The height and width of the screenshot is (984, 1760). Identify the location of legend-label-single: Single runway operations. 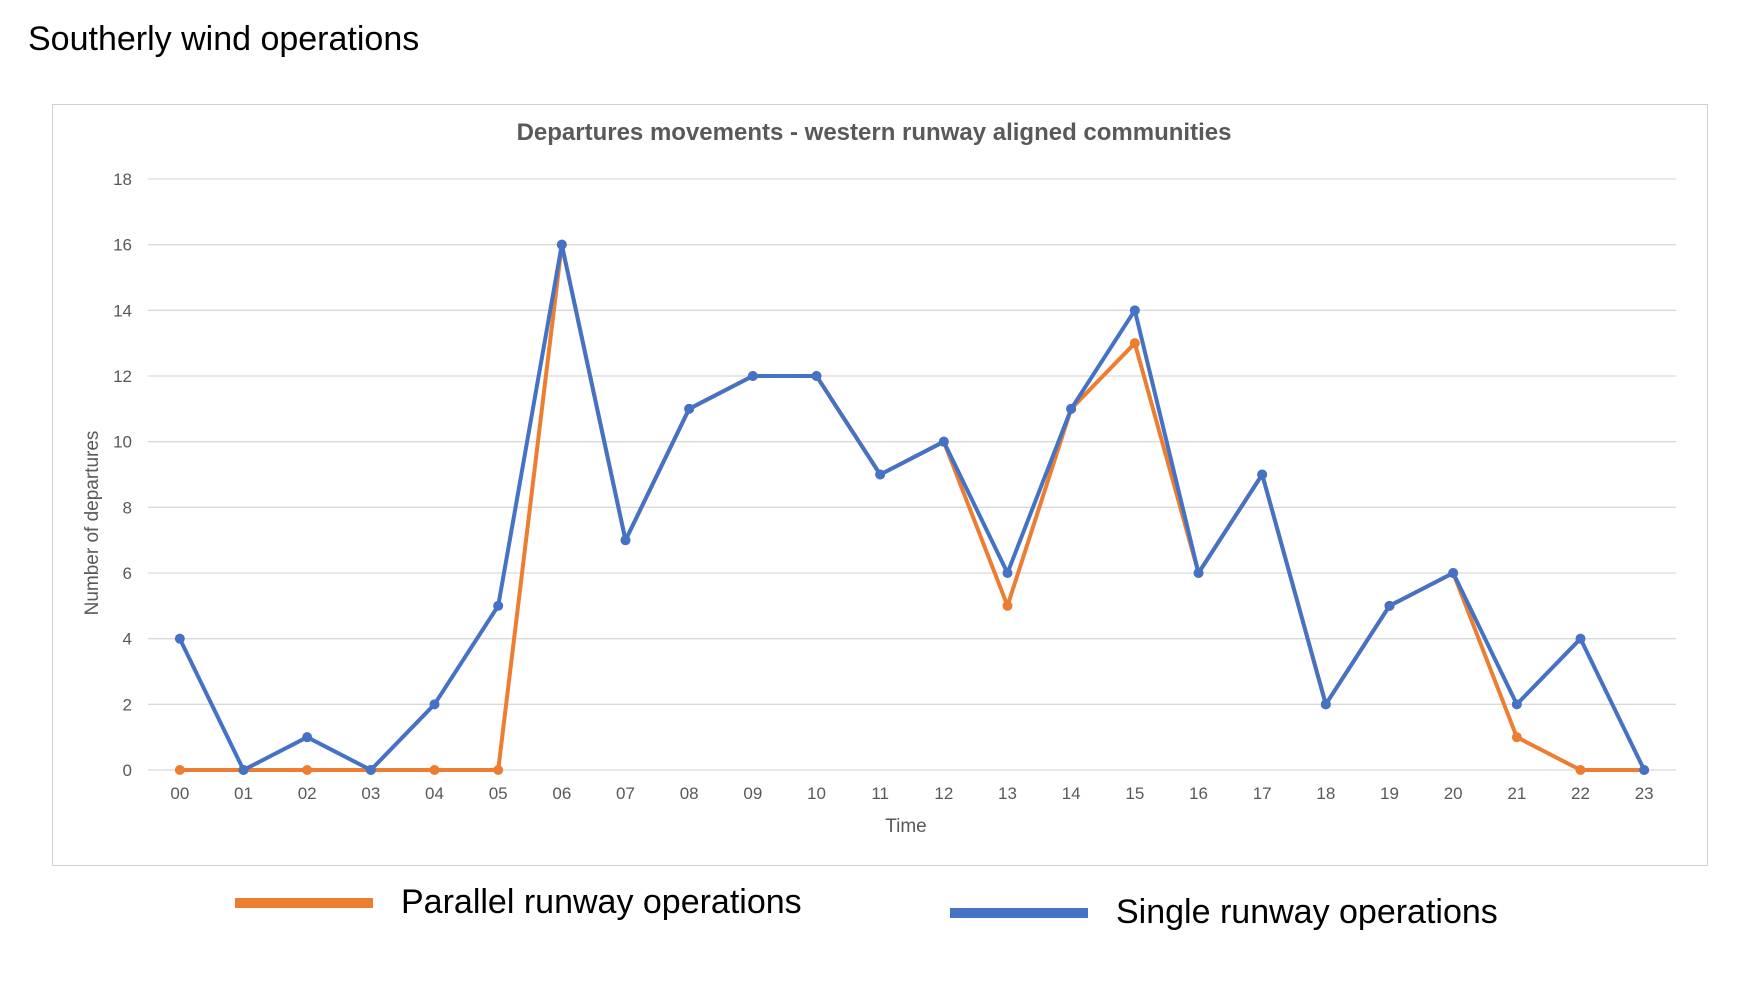
(1307, 912).